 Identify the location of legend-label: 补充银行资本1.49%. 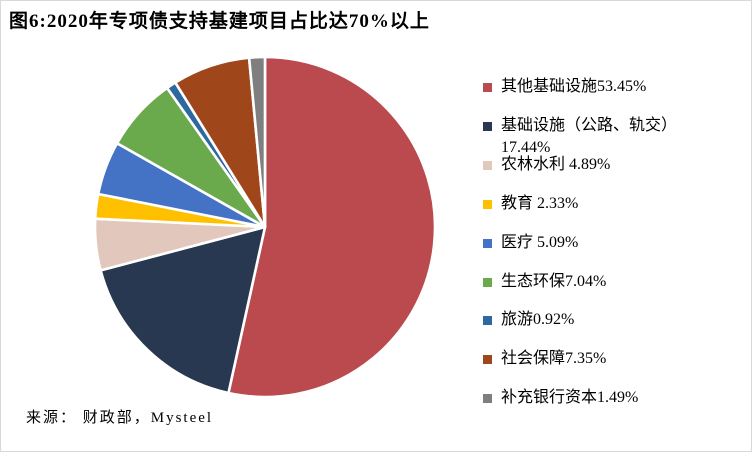
(570, 398).